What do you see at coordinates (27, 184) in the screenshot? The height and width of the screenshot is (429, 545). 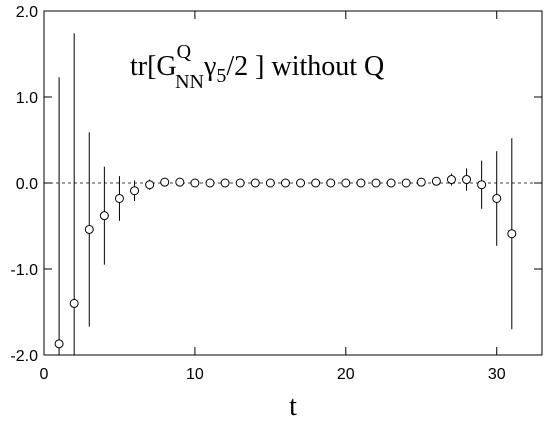 I see `y-tick-label: 0.0` at bounding box center [27, 184].